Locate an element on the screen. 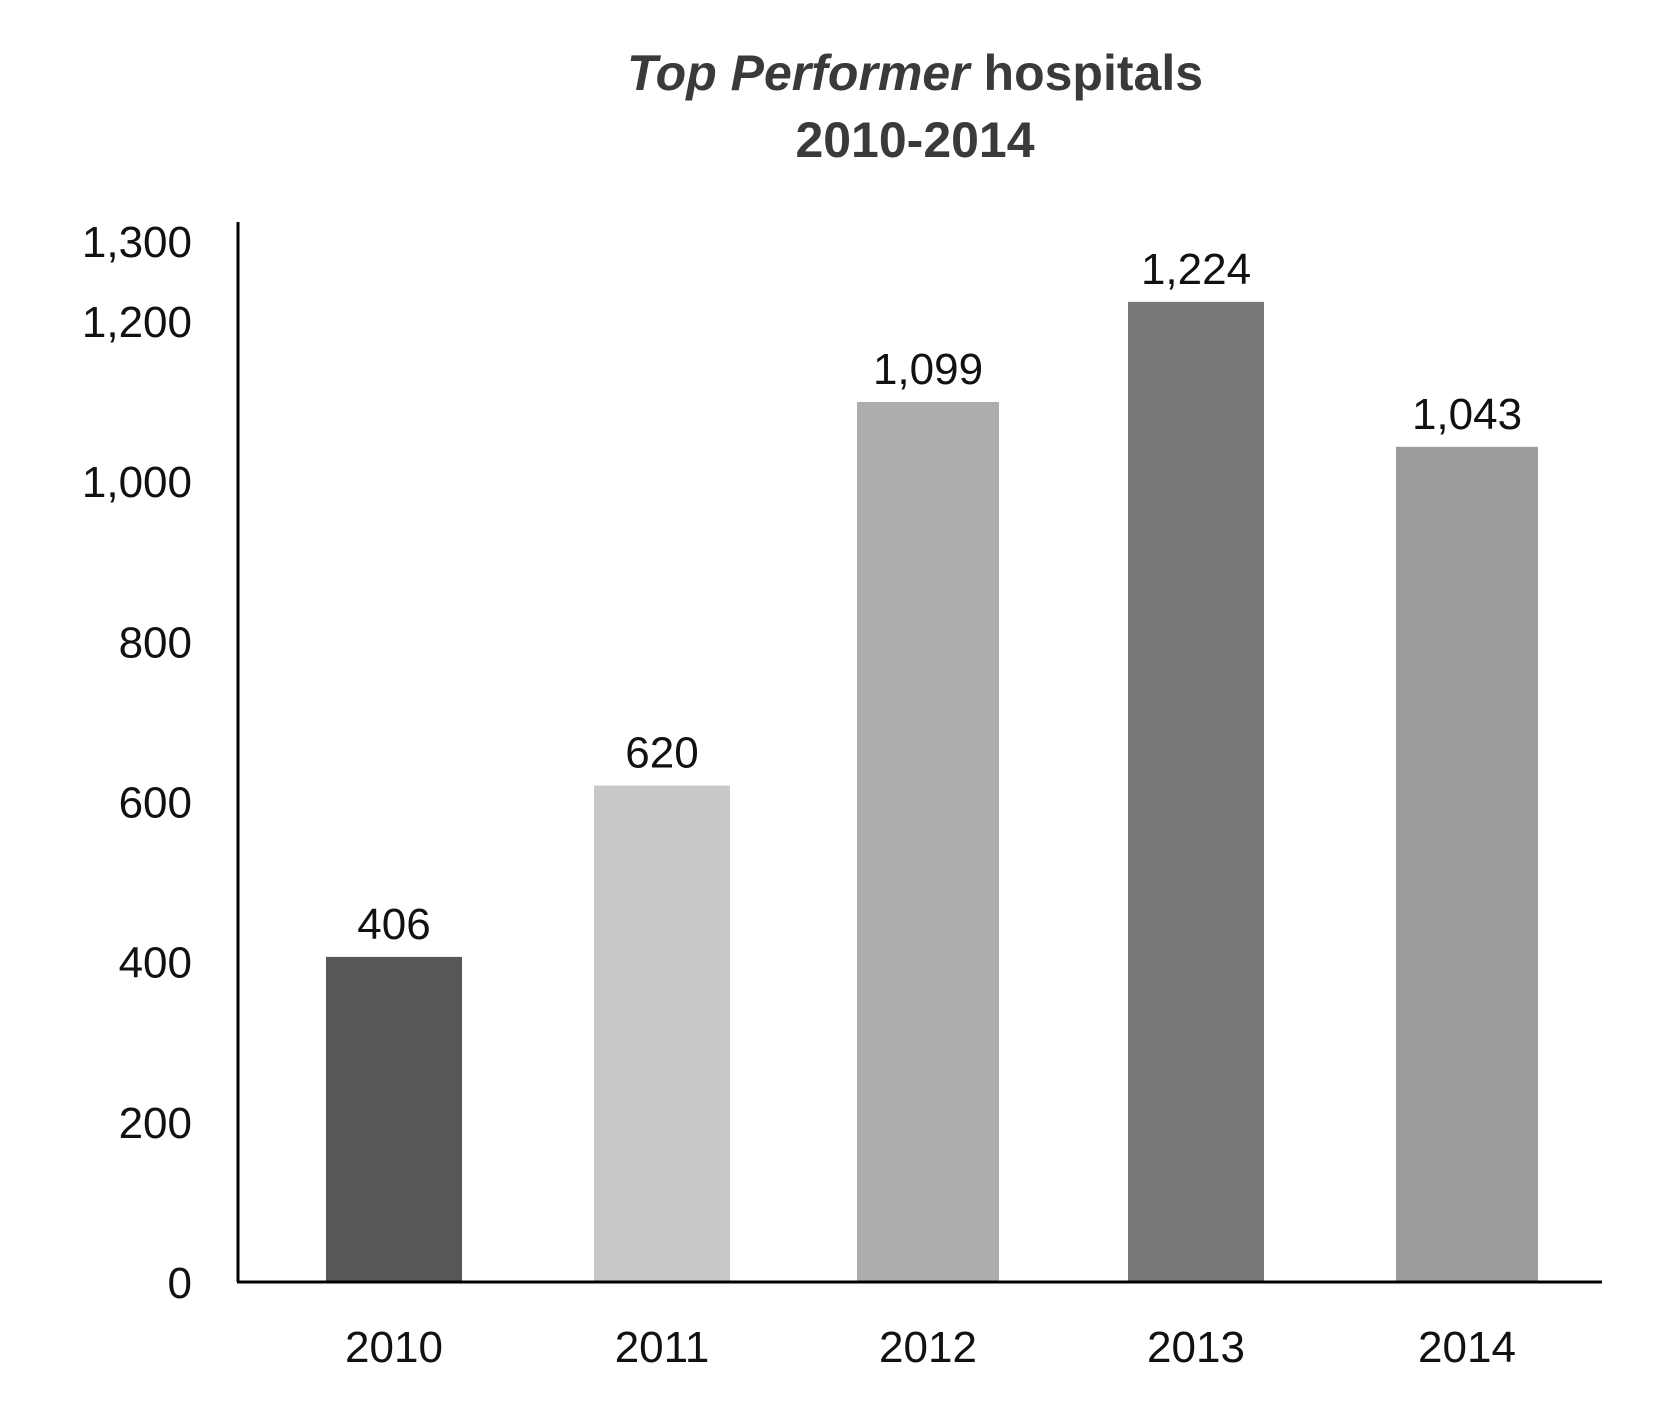 The image size is (1678, 1401). chart-title-rest: hospitals is located at coordinates (1086, 73).